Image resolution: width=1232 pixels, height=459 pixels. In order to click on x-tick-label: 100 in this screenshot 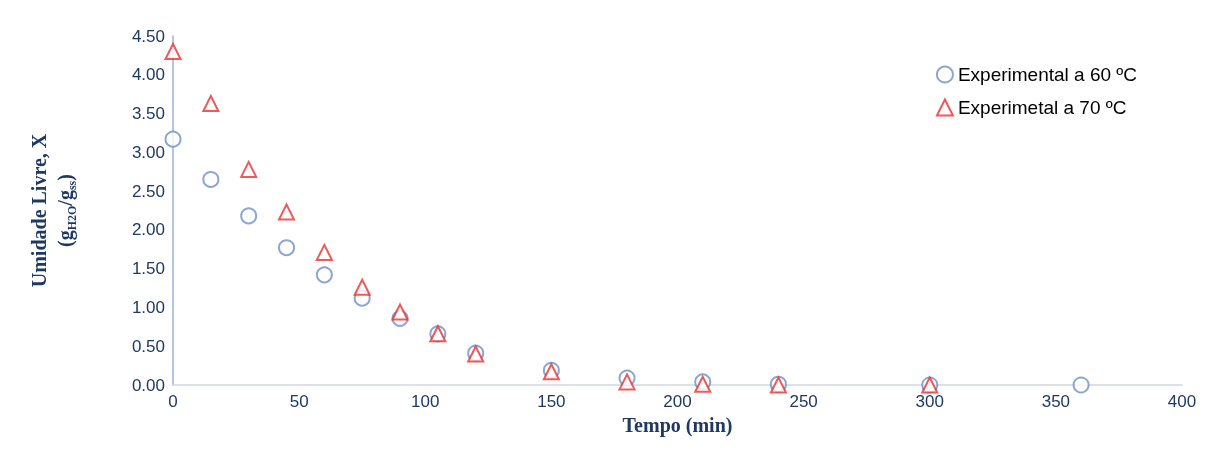, I will do `click(425, 401)`.